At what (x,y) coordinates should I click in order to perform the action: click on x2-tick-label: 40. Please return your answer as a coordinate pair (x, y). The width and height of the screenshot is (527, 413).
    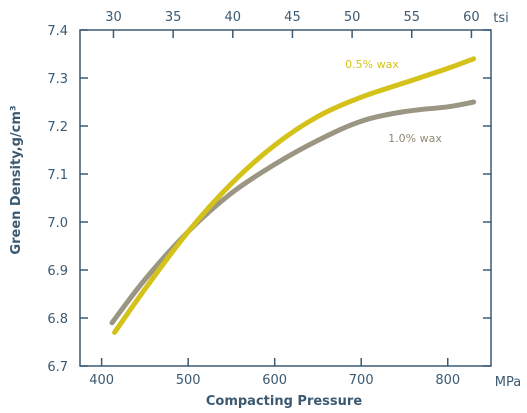
    Looking at the image, I should click on (233, 17).